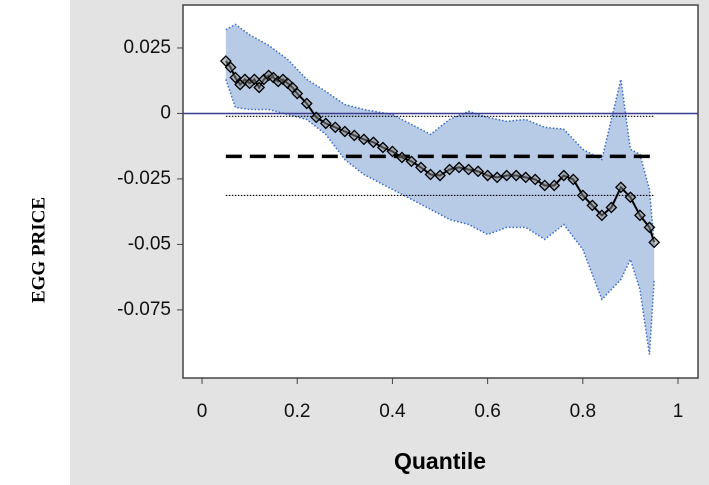  Describe the element at coordinates (583, 411) in the screenshot. I see `x-tick-label: 0.8` at that location.